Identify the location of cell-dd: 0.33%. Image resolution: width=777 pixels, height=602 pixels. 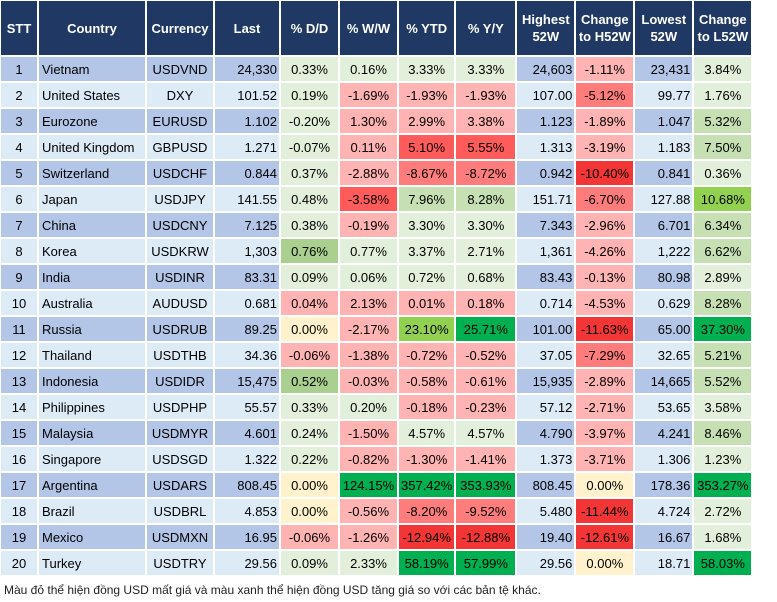
(309, 407).